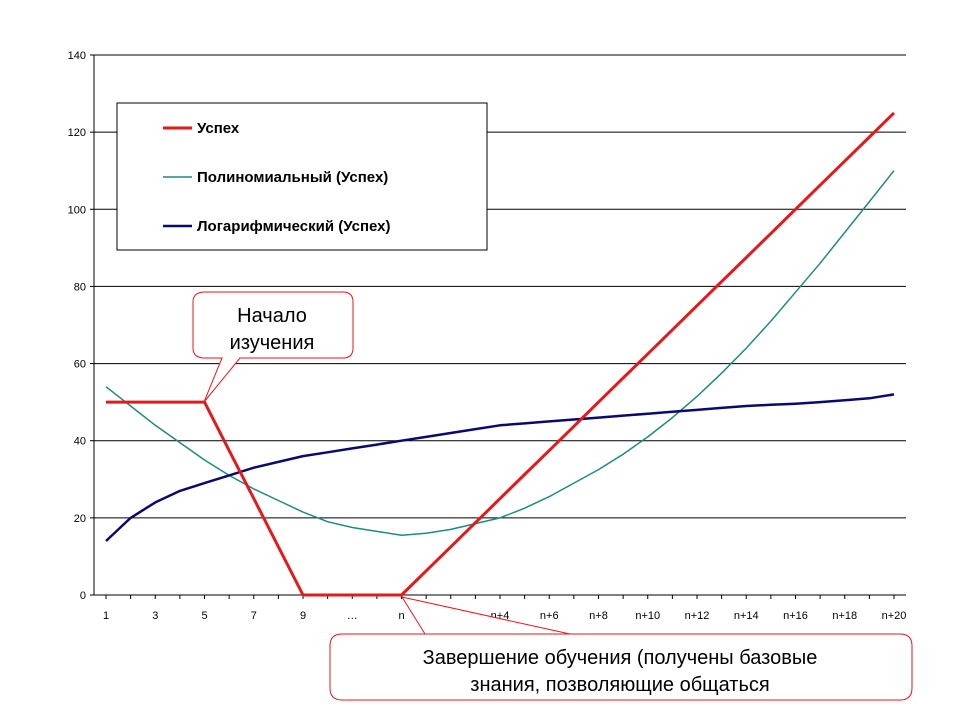 The width and height of the screenshot is (960, 720). Describe the element at coordinates (204, 616) in the screenshot. I see `x-tick-label-2: 5` at that location.